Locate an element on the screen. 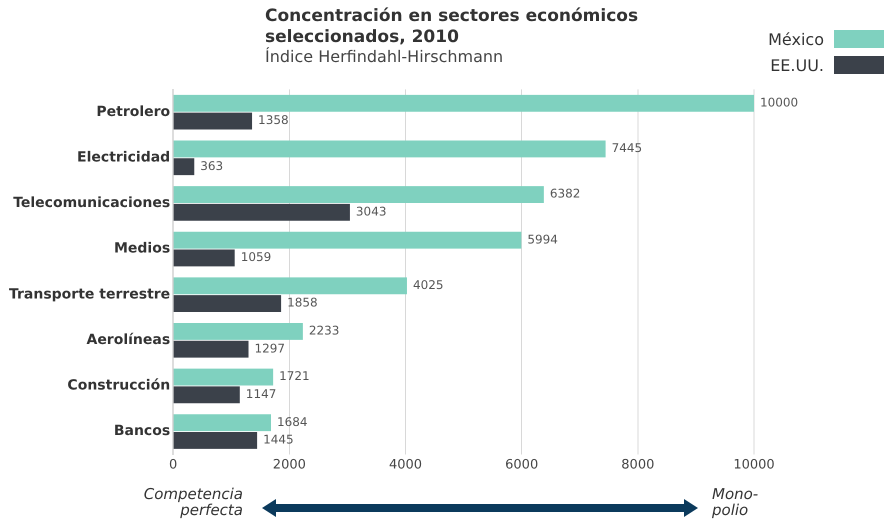 The width and height of the screenshot is (894, 520). y-tick-label: Telecomunicaciones is located at coordinates (91, 203).